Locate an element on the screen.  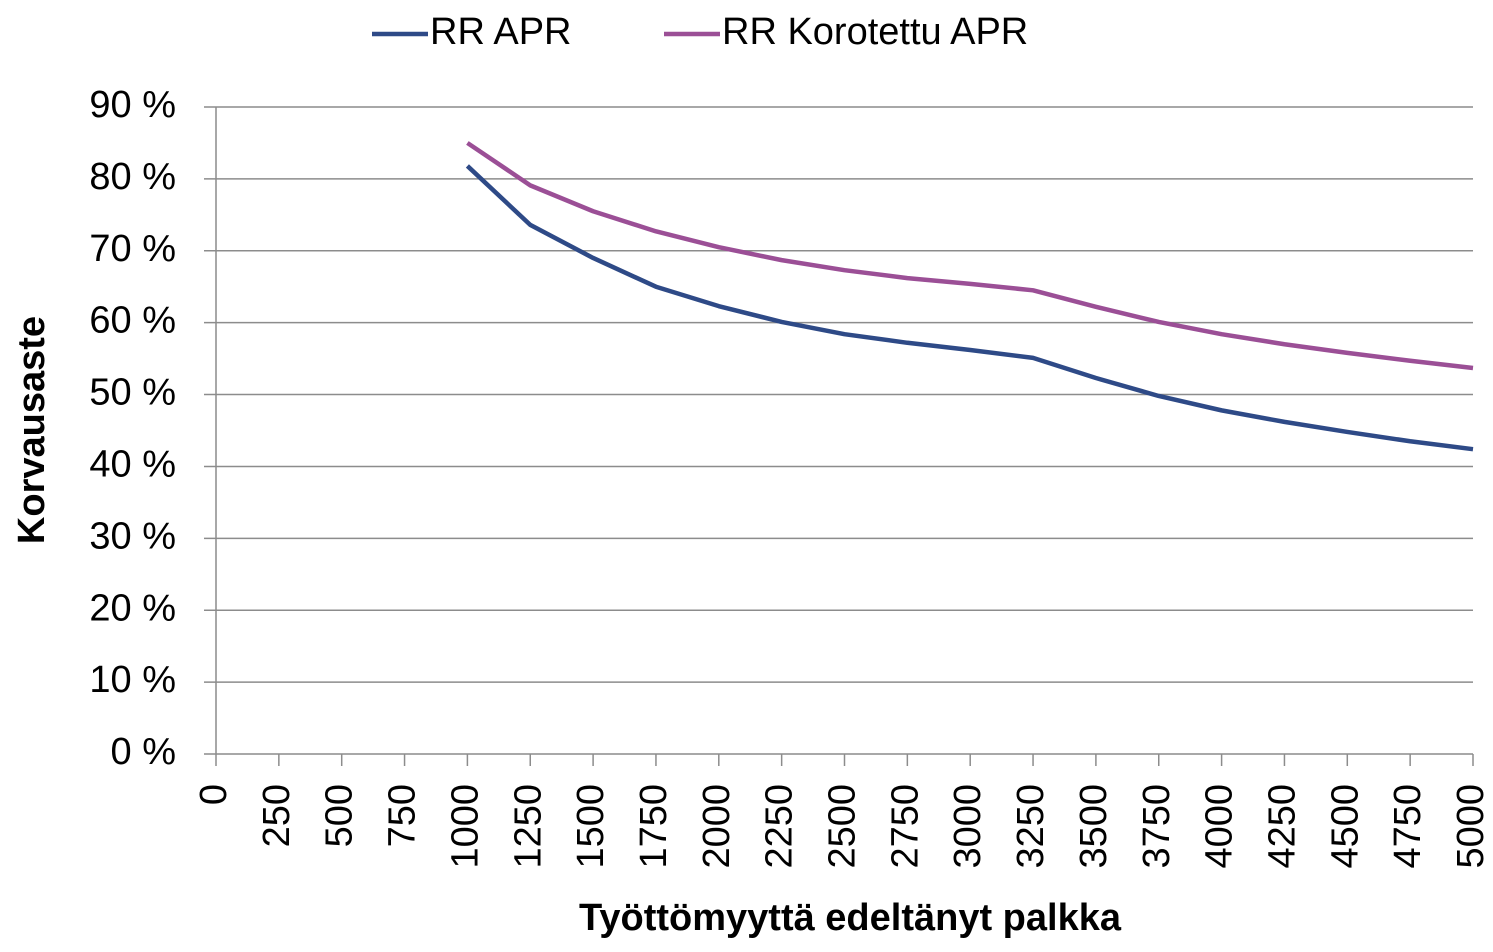
x-tick-label: 4000 is located at coordinates (1220, 826).